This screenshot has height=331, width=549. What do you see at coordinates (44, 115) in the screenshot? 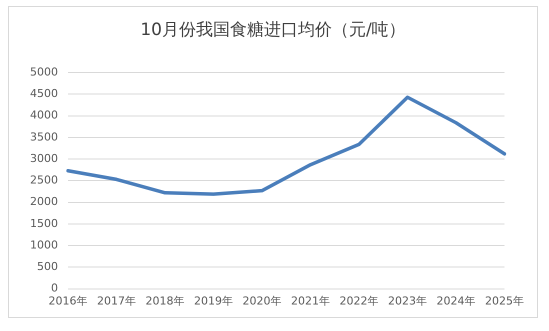
I see `y-tick-label: 4000` at bounding box center [44, 115].